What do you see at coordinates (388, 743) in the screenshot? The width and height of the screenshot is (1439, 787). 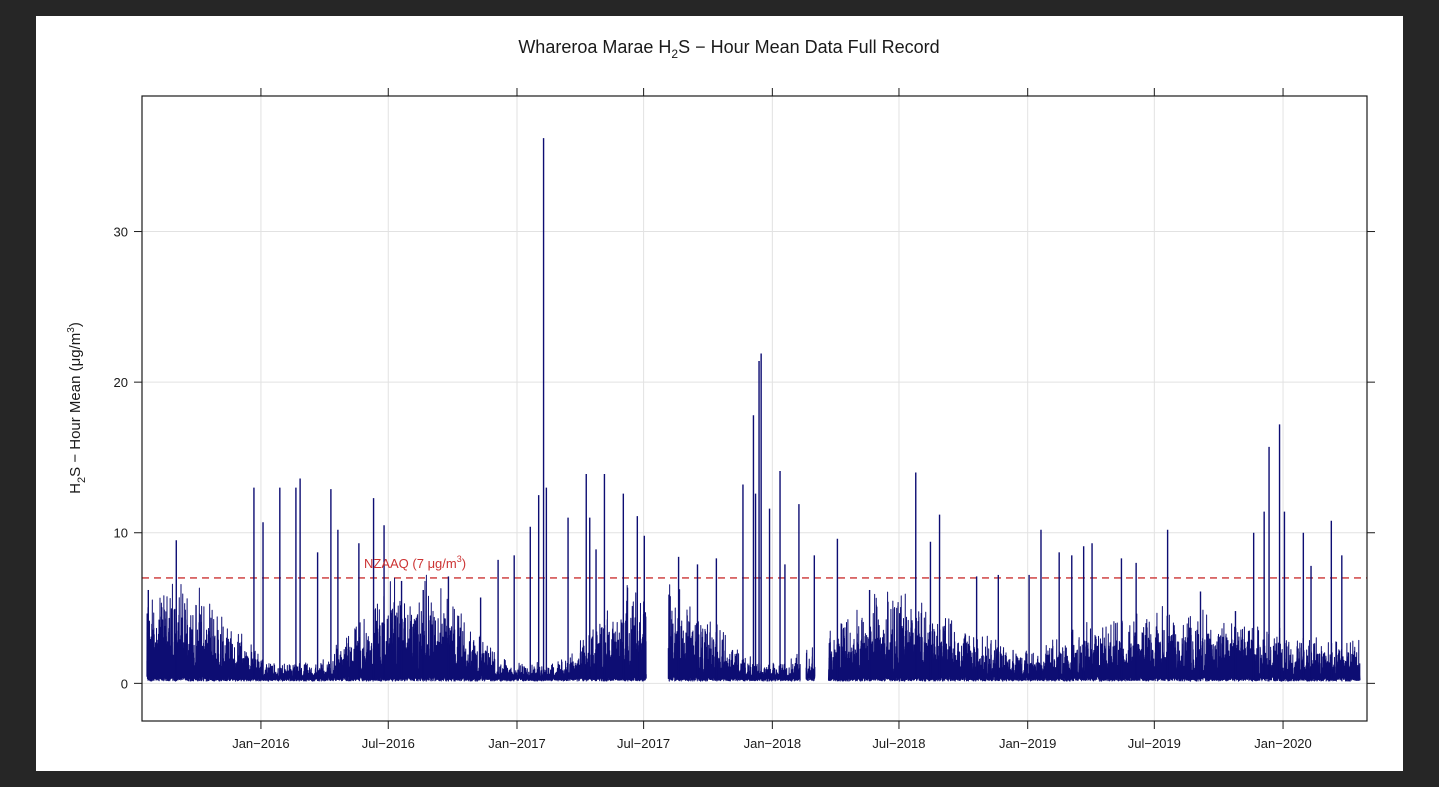 I see `x-tick-label: Jul−2016` at bounding box center [388, 743].